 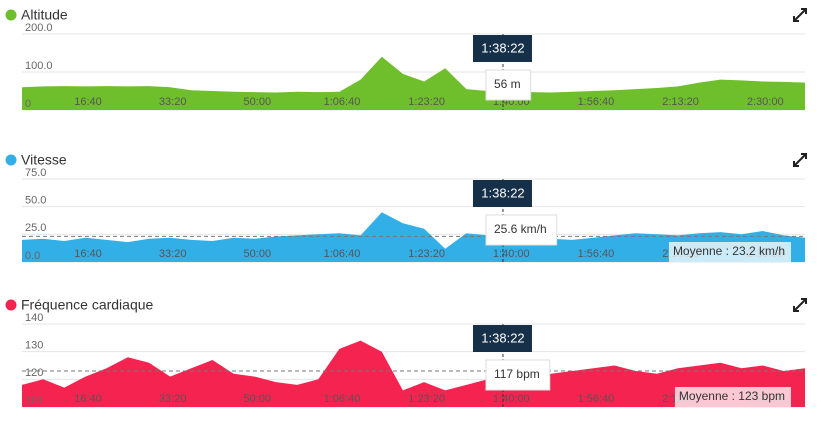 What do you see at coordinates (35, 228) in the screenshot?
I see `y-tick-label: 25.0` at bounding box center [35, 228].